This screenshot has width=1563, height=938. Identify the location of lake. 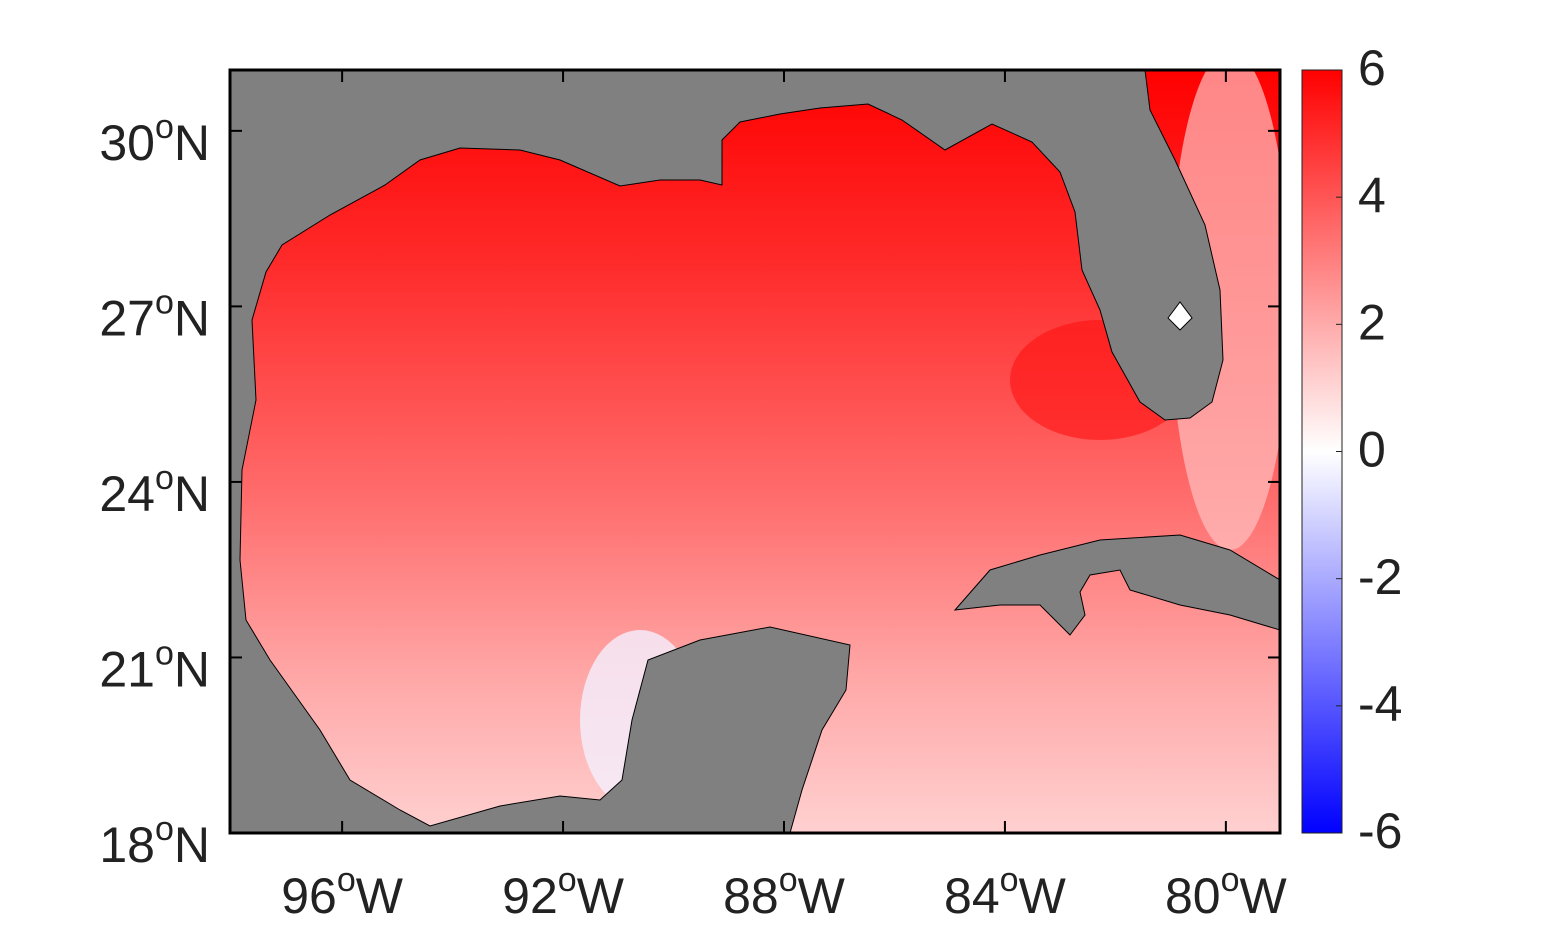
(1180, 316).